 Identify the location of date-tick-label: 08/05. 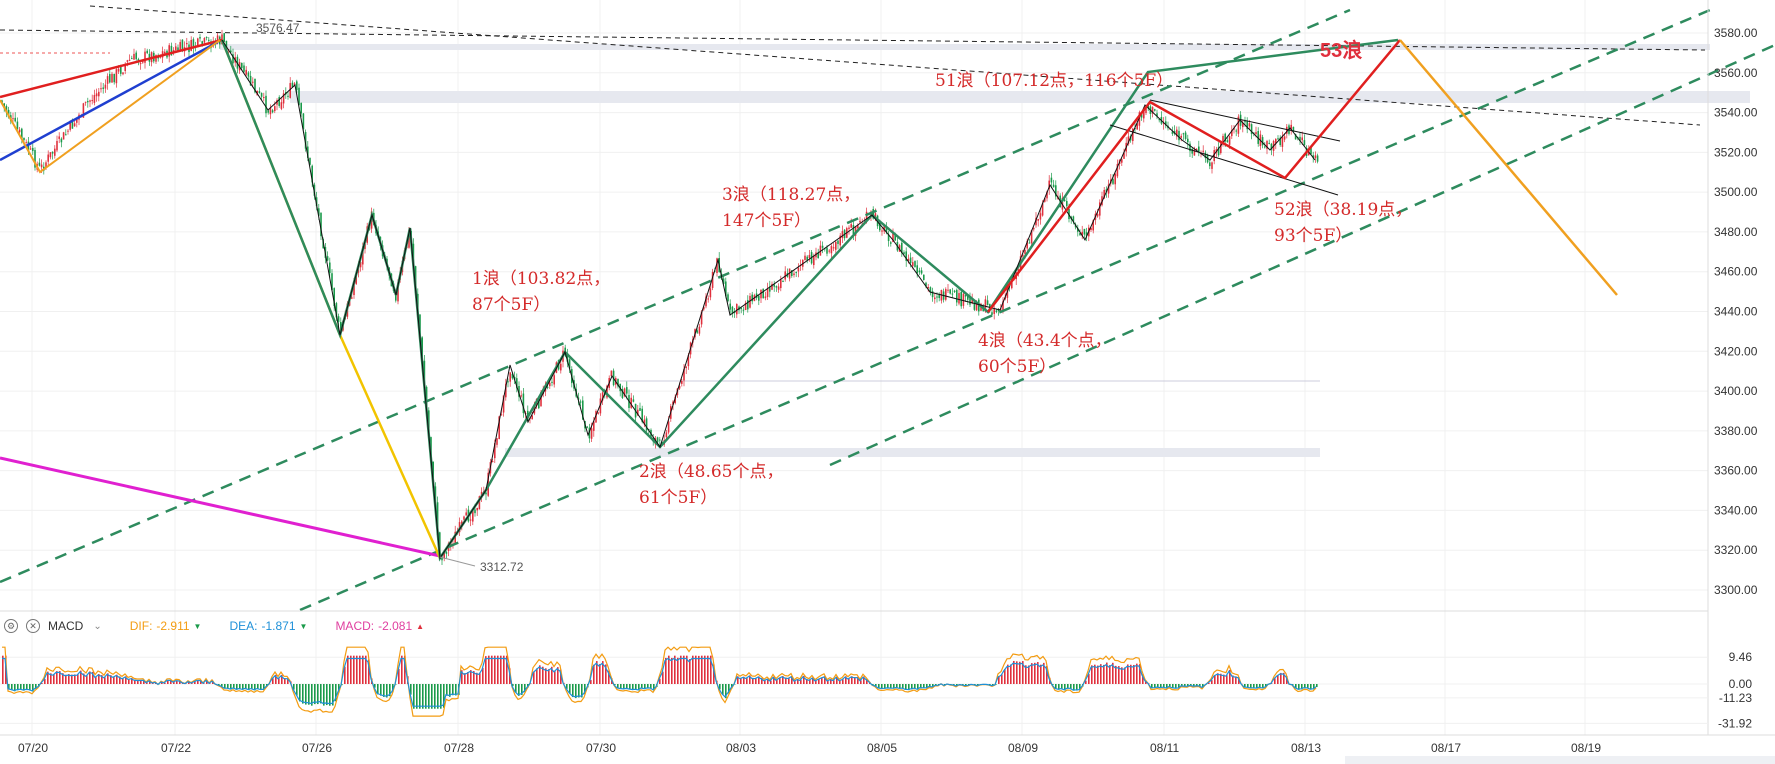
(882, 748).